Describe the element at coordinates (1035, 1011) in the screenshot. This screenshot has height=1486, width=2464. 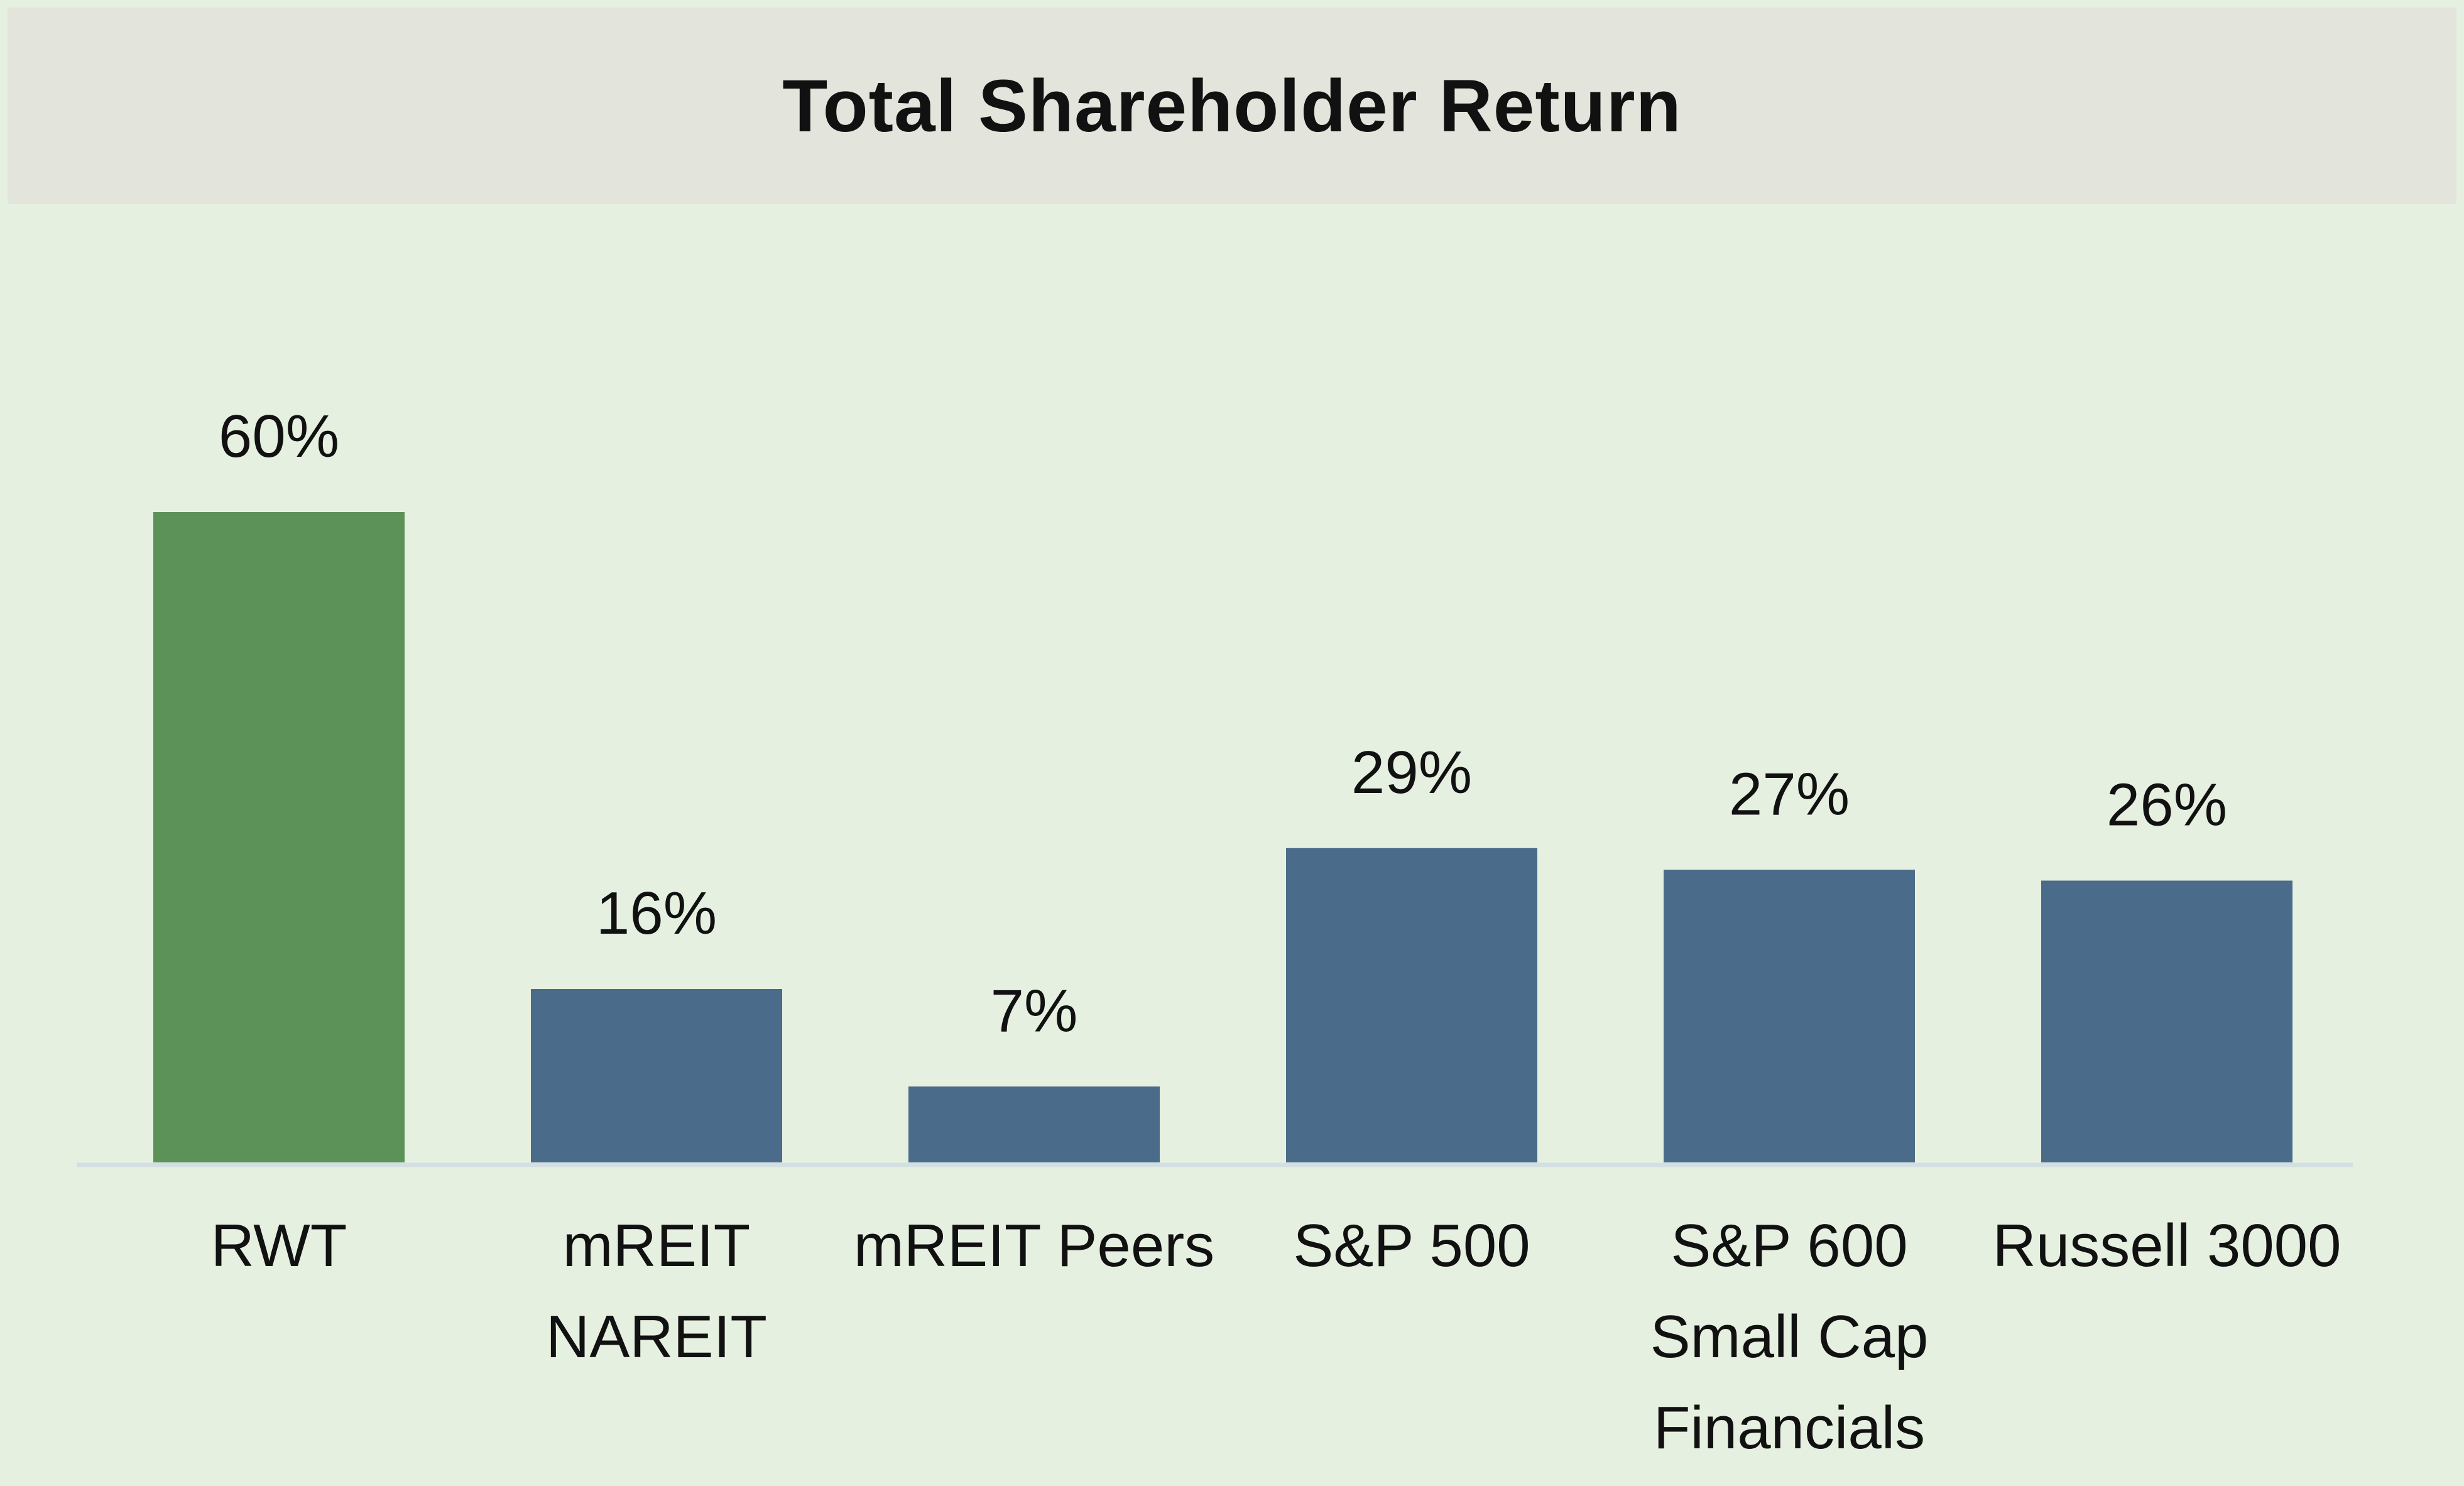
I see `value-label-2: 7%` at that location.